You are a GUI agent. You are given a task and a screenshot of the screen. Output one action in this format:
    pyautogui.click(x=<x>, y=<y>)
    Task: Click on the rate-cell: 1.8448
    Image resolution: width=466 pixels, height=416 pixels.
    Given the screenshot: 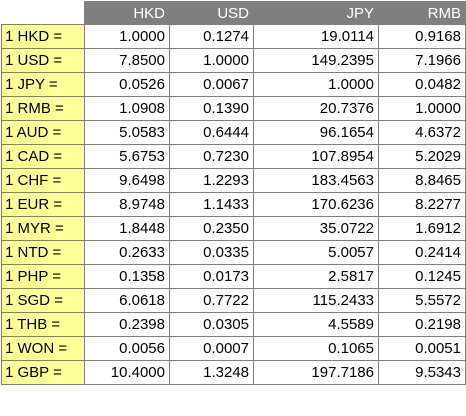 What is the action you would take?
    pyautogui.click(x=127, y=228)
    